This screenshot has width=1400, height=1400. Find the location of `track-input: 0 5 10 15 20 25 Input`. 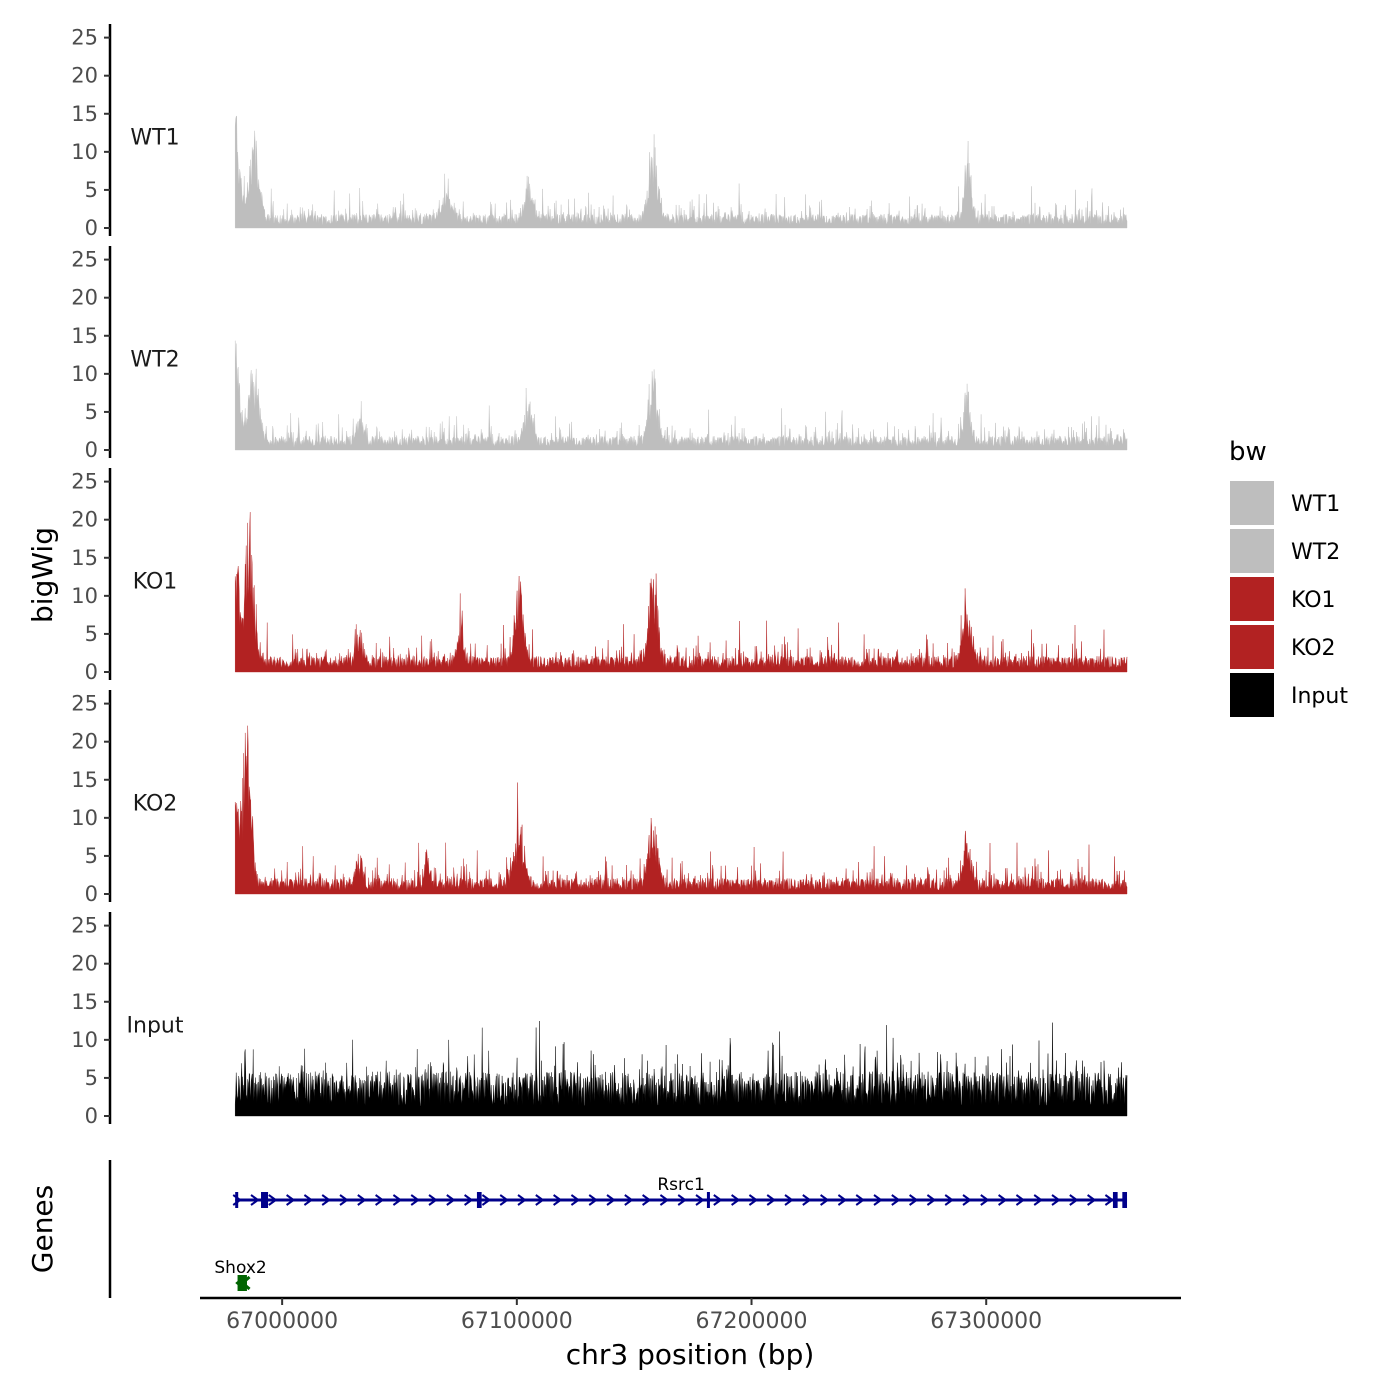

track-input: 0 5 10 15 20 25 Input is located at coordinates (599, 1020).